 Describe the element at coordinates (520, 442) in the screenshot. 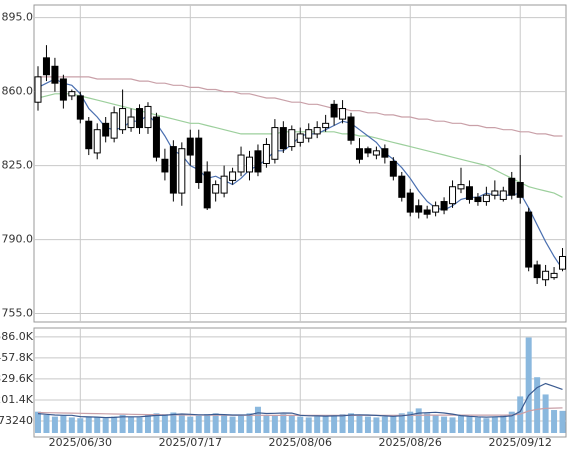

I see `x-tick-label: 2025/09/12` at that location.